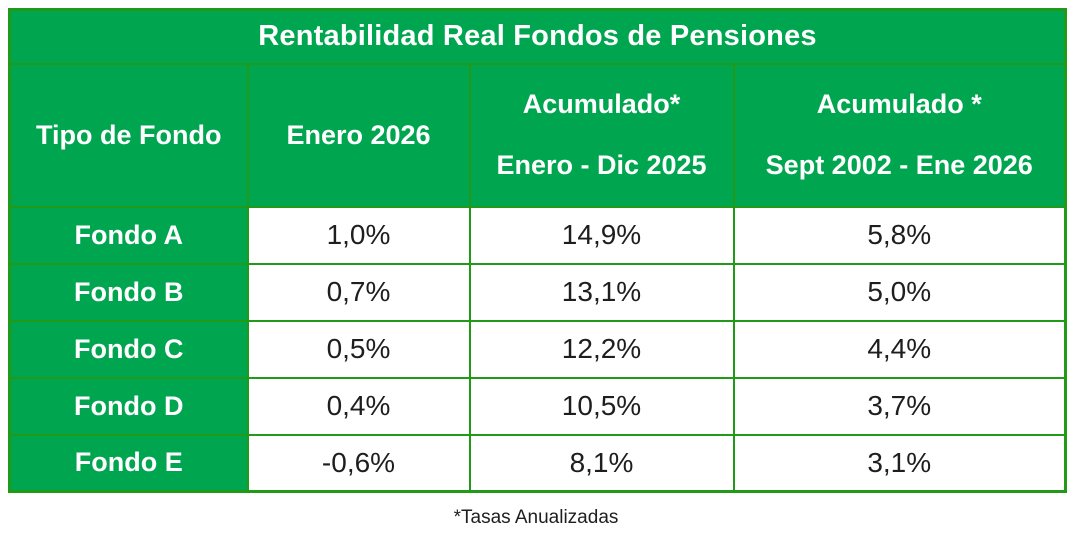 This screenshot has width=1072, height=537. What do you see at coordinates (899, 135) in the screenshot?
I see `header-acumulado-sept-2002-ene-2026: Acumulado * Sept 2002 - Ene 2026` at bounding box center [899, 135].